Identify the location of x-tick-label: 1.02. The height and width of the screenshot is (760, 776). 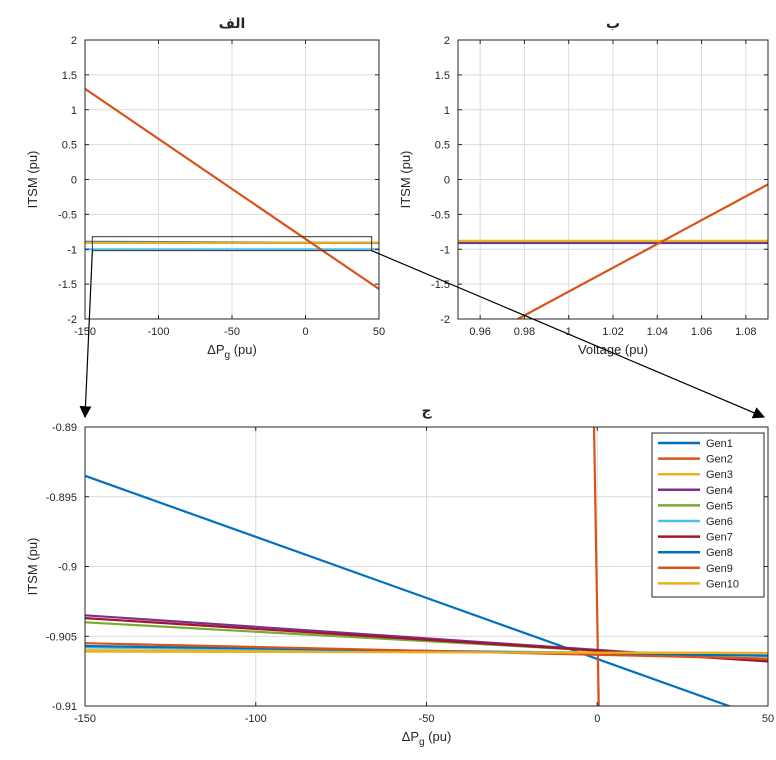
(612, 332).